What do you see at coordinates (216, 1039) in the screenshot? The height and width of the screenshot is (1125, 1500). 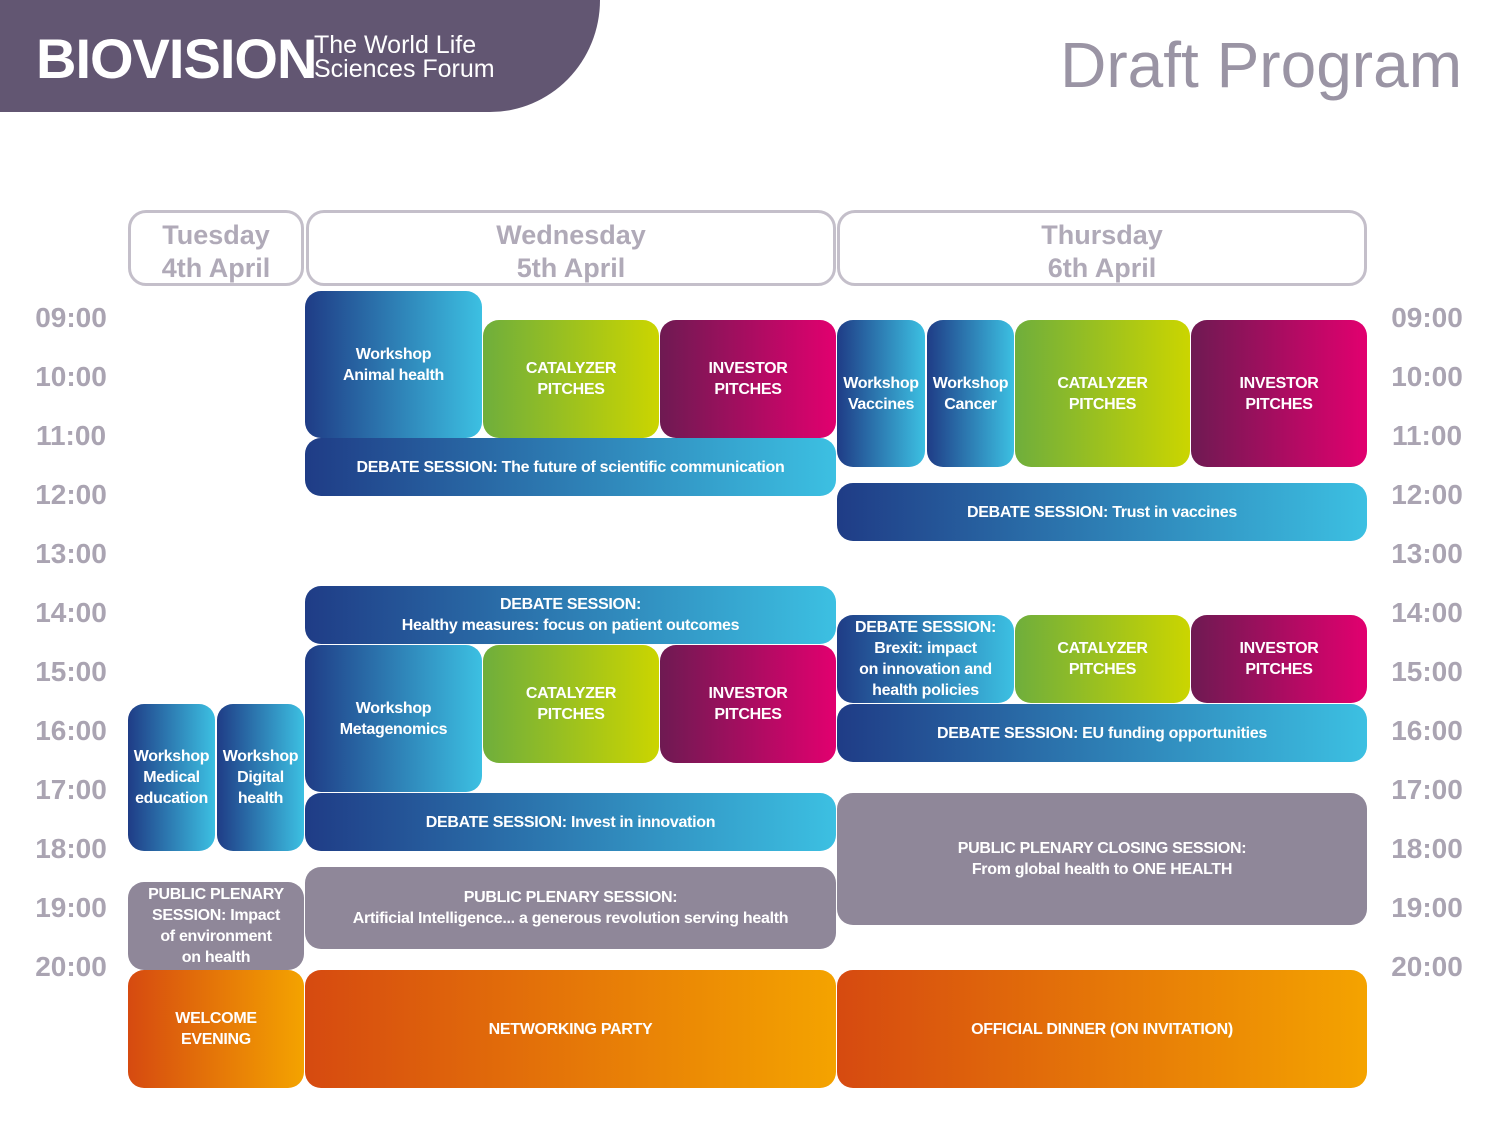 I see `session-line: EVENING` at bounding box center [216, 1039].